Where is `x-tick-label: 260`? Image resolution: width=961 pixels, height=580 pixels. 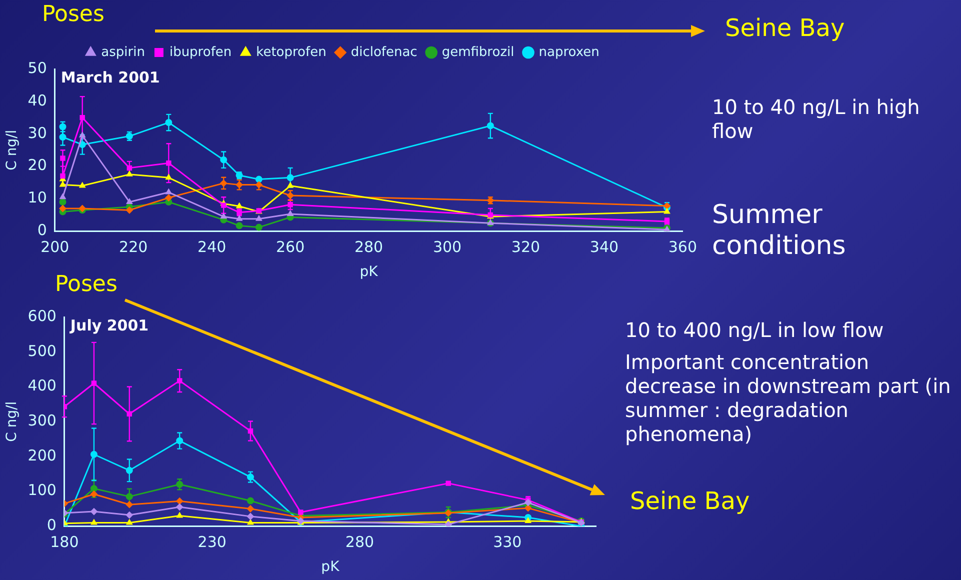
x-tick-label: 260 is located at coordinates (290, 247).